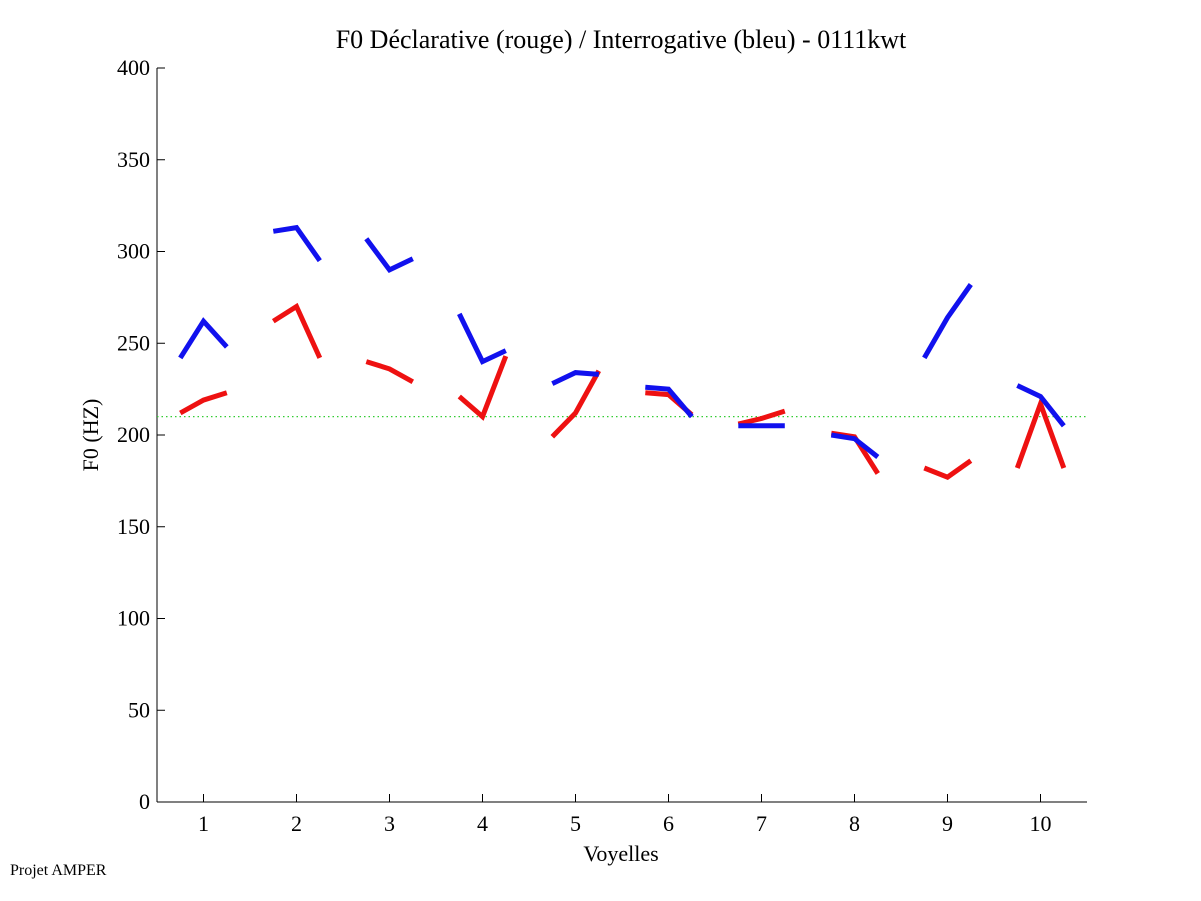  What do you see at coordinates (203, 823) in the screenshot?
I see `x-tick-label: 1` at bounding box center [203, 823].